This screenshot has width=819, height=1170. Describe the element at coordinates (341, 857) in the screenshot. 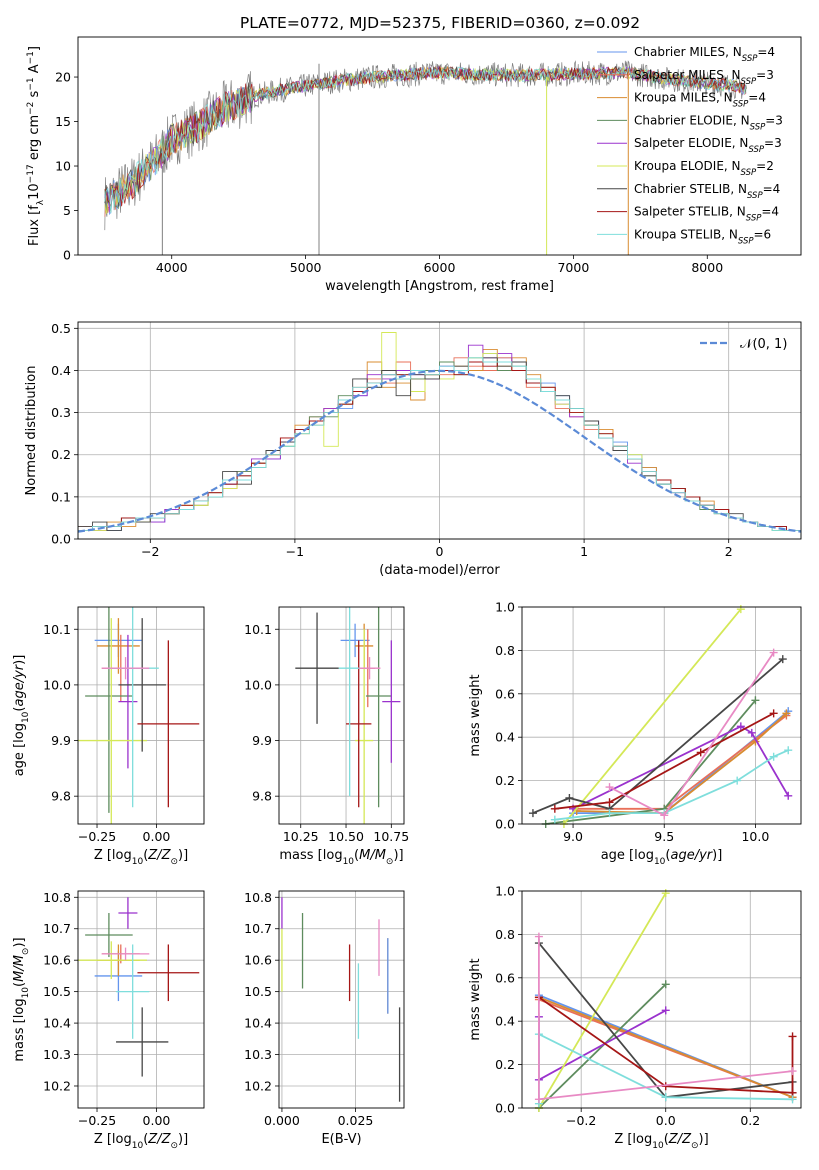

I see `x-axis-label: mass [log10(M/M⊙)]` at that location.